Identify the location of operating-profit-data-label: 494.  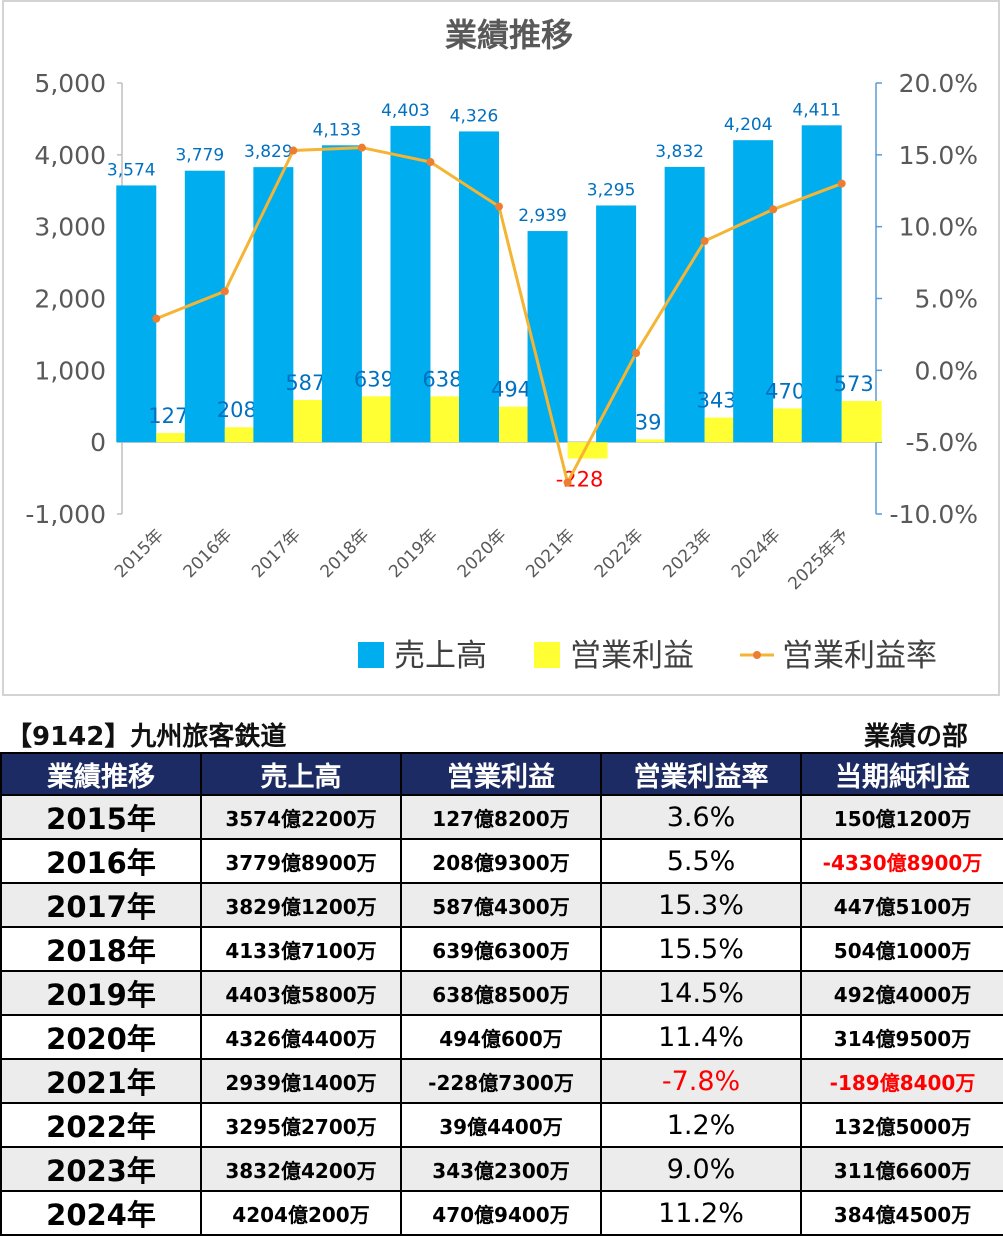
(511, 390).